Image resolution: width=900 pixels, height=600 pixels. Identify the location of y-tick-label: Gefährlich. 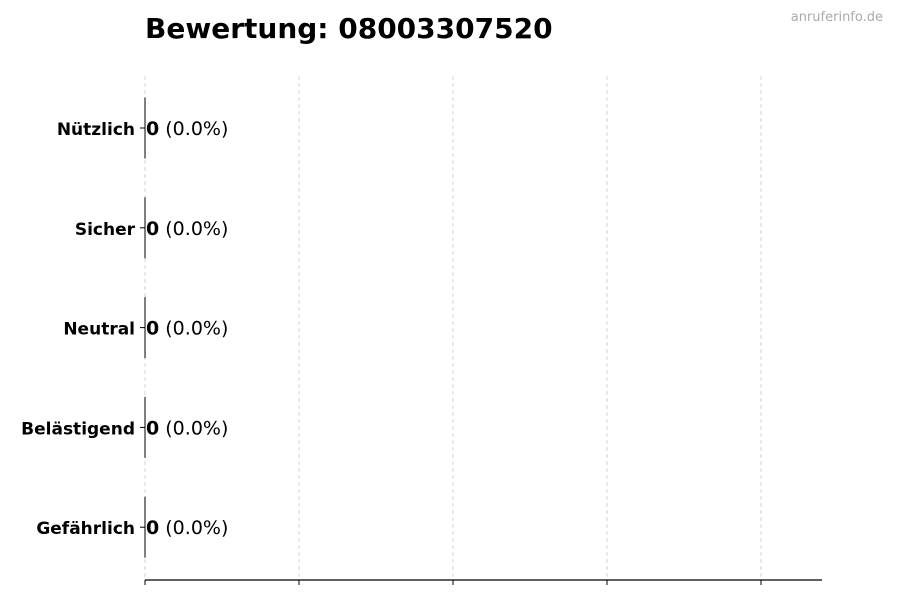
(85, 529).